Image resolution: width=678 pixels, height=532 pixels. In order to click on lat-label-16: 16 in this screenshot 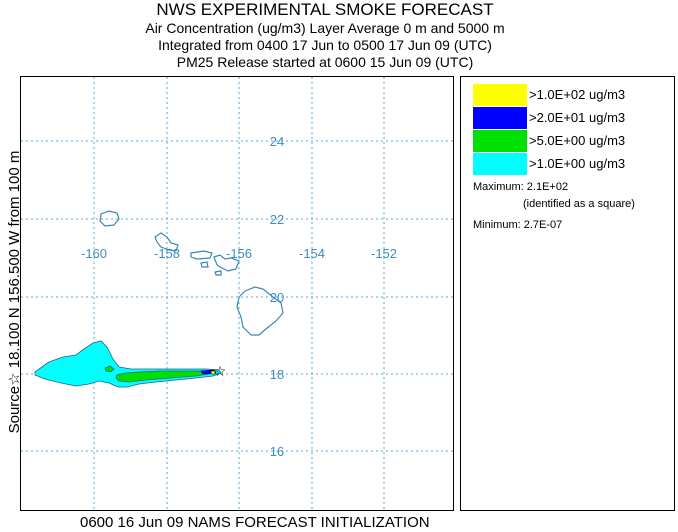, I will do `click(277, 451)`.